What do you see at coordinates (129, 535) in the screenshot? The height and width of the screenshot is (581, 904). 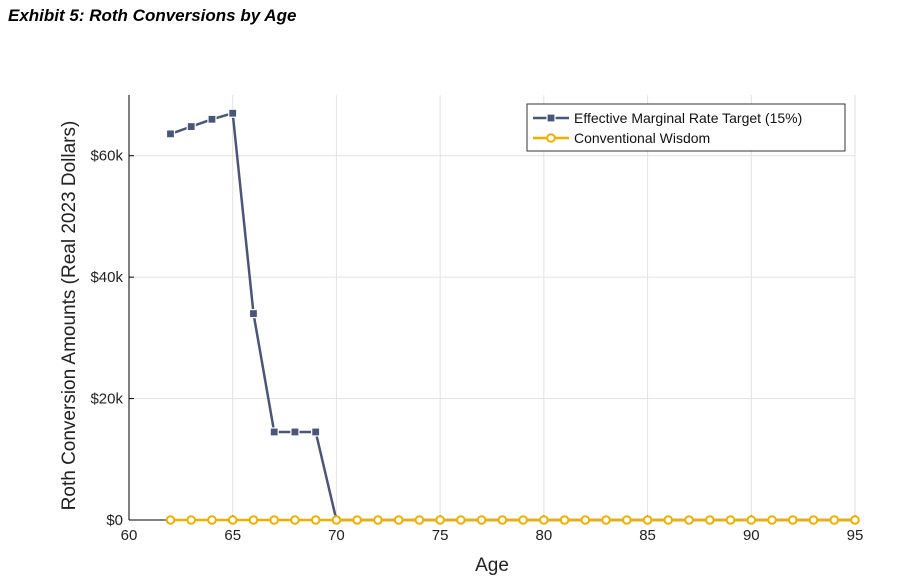 I see `x-tick-label: 60` at bounding box center [129, 535].